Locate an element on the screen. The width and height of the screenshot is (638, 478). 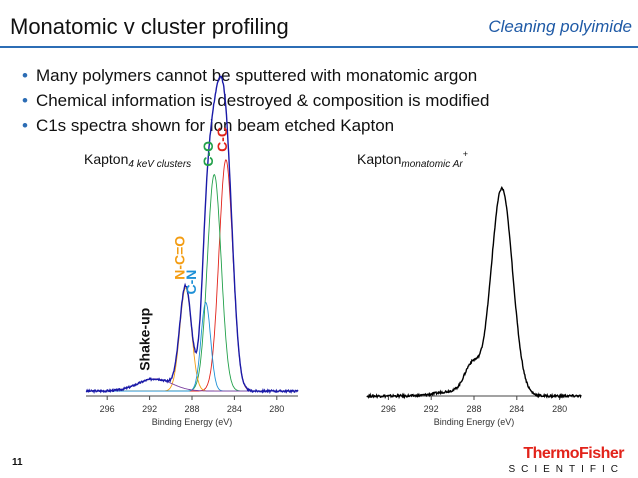
peak-label: Shake-up is located at coordinates (145, 339).